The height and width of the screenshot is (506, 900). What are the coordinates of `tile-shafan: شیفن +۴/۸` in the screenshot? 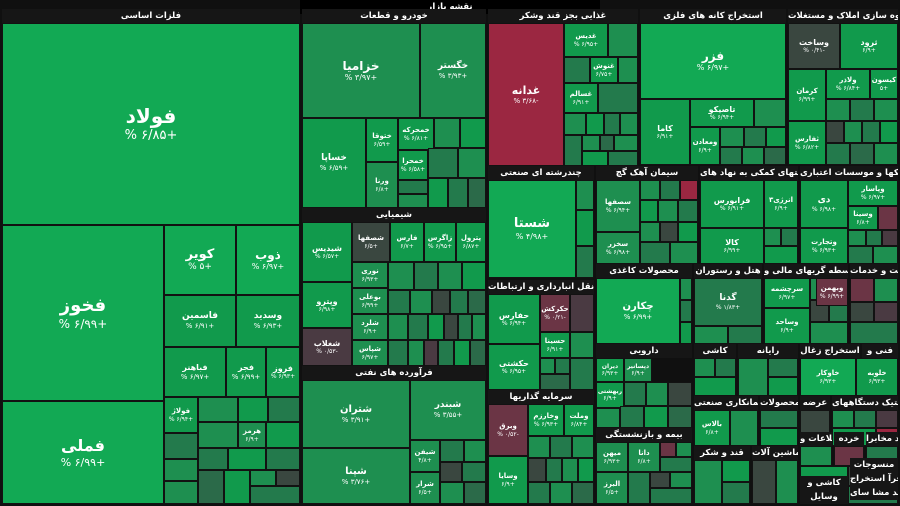 It's located at (425, 456).